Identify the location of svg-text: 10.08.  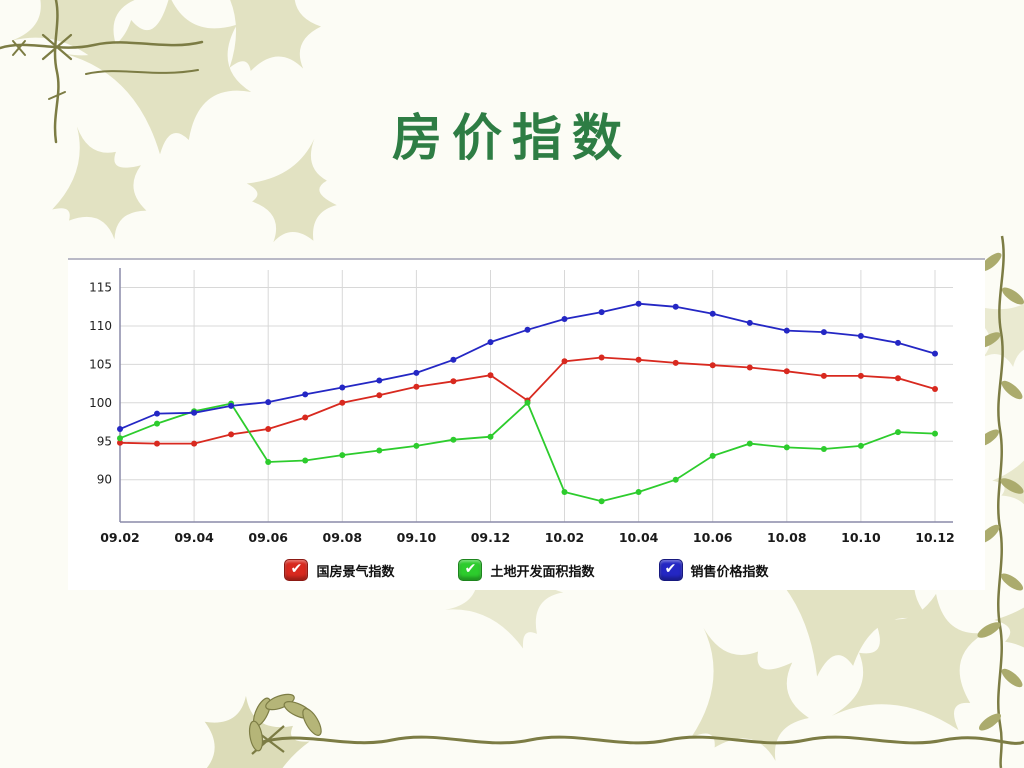
(787, 537).